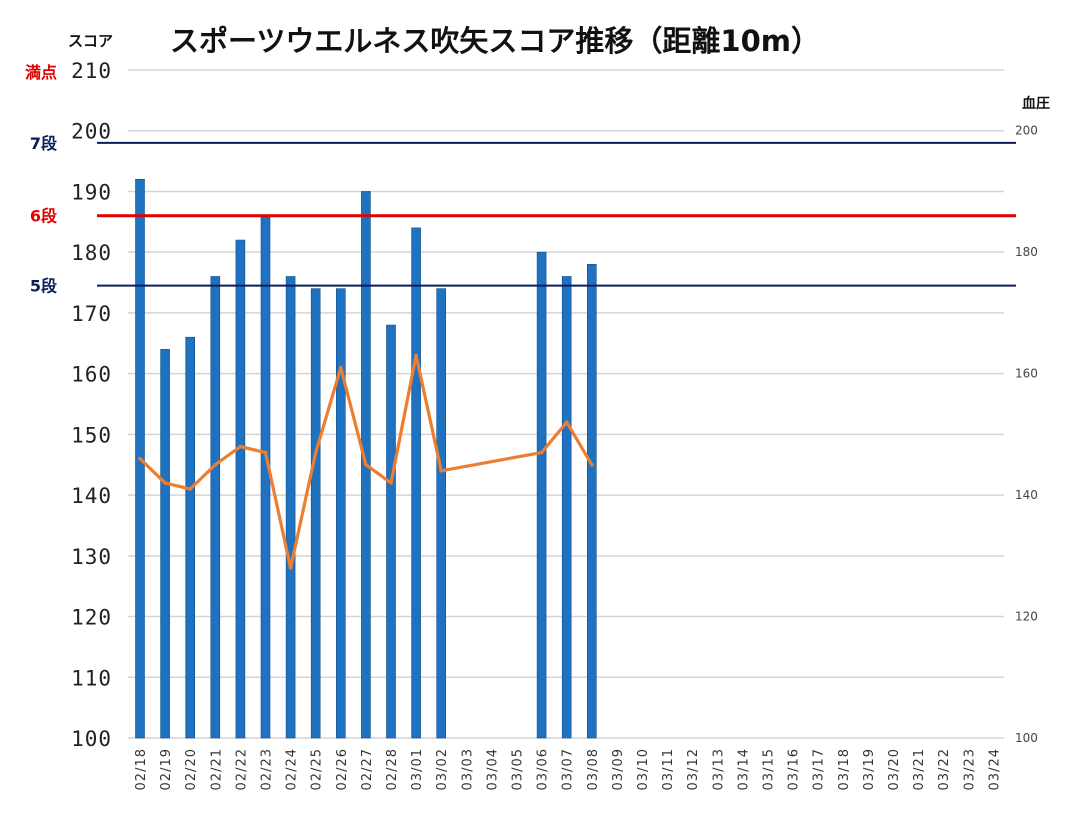 The height and width of the screenshot is (819, 1080). What do you see at coordinates (668, 769) in the screenshot?
I see `x-tick-label: 03/11` at bounding box center [668, 769].